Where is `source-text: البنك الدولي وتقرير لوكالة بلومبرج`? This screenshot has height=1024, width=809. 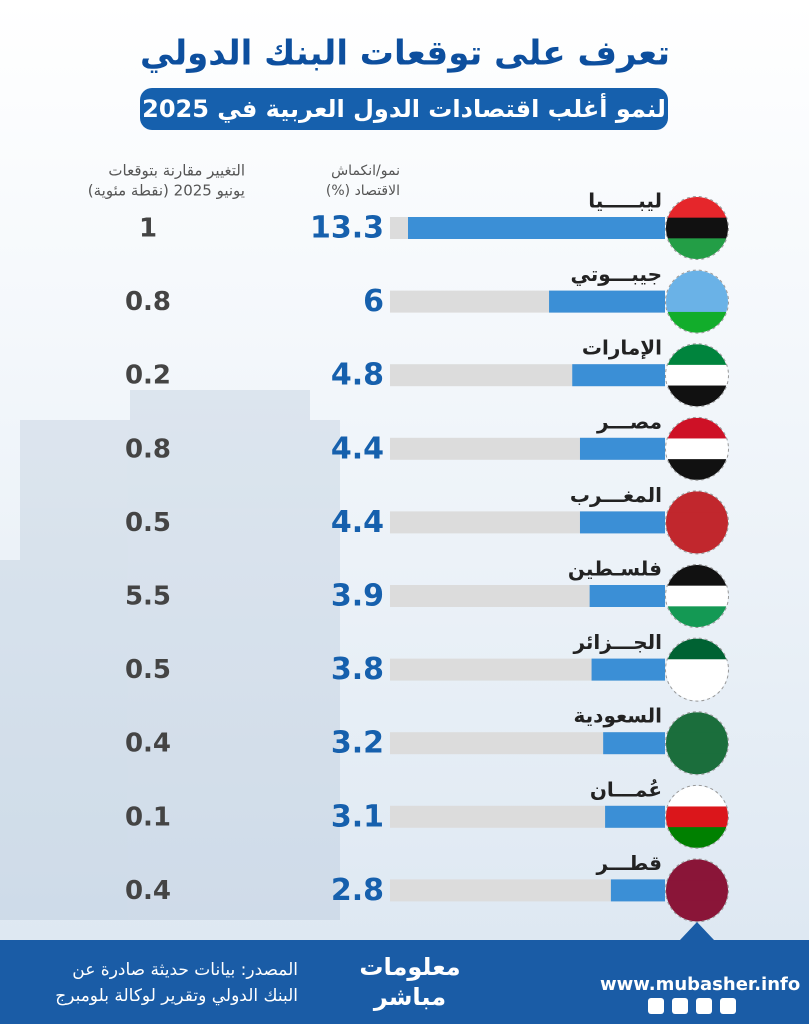 source-text: البنك الدولي وتقرير لوكالة بلومبرج is located at coordinates (176, 996).